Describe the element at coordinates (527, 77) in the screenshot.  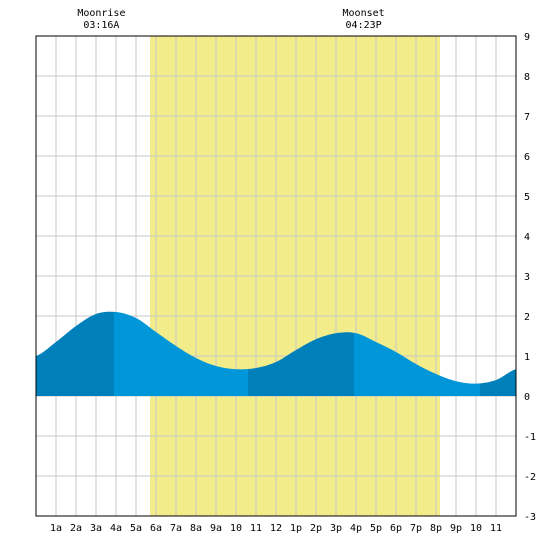
I see `y-tick-label: 8` at that location.